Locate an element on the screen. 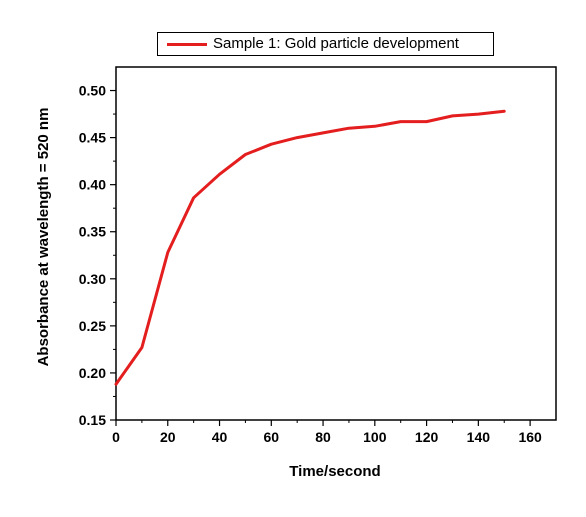  y-axis: 0.15 0.20 0.25 0.30 0.35 0.40 0.45 0.50 is located at coordinates (97, 255).